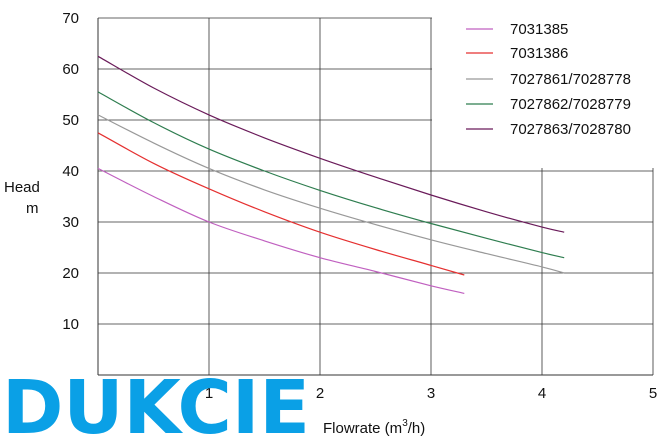 This screenshot has width=671, height=439. Describe the element at coordinates (209, 393) in the screenshot. I see `x-tick-label: 1` at that location.